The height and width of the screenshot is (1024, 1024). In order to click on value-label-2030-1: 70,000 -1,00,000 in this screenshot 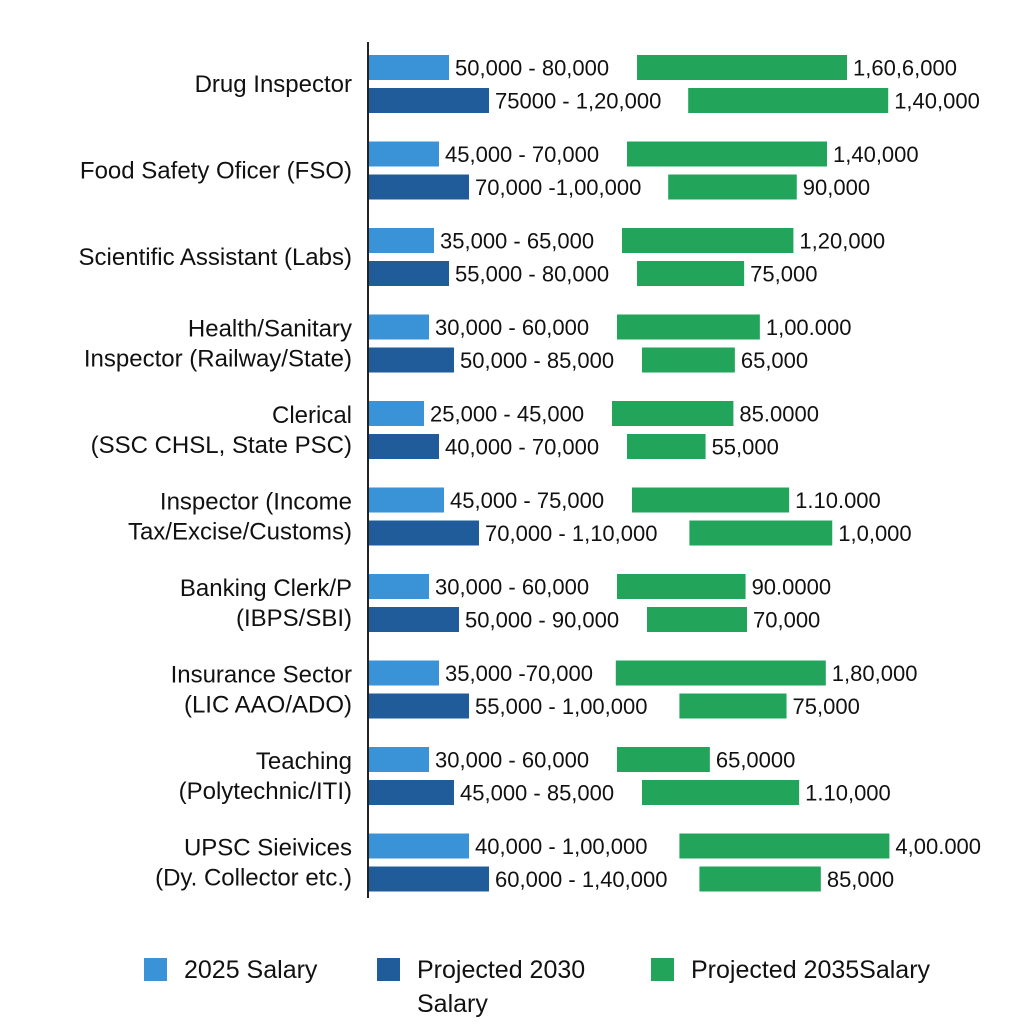, I will do `click(558, 187)`.